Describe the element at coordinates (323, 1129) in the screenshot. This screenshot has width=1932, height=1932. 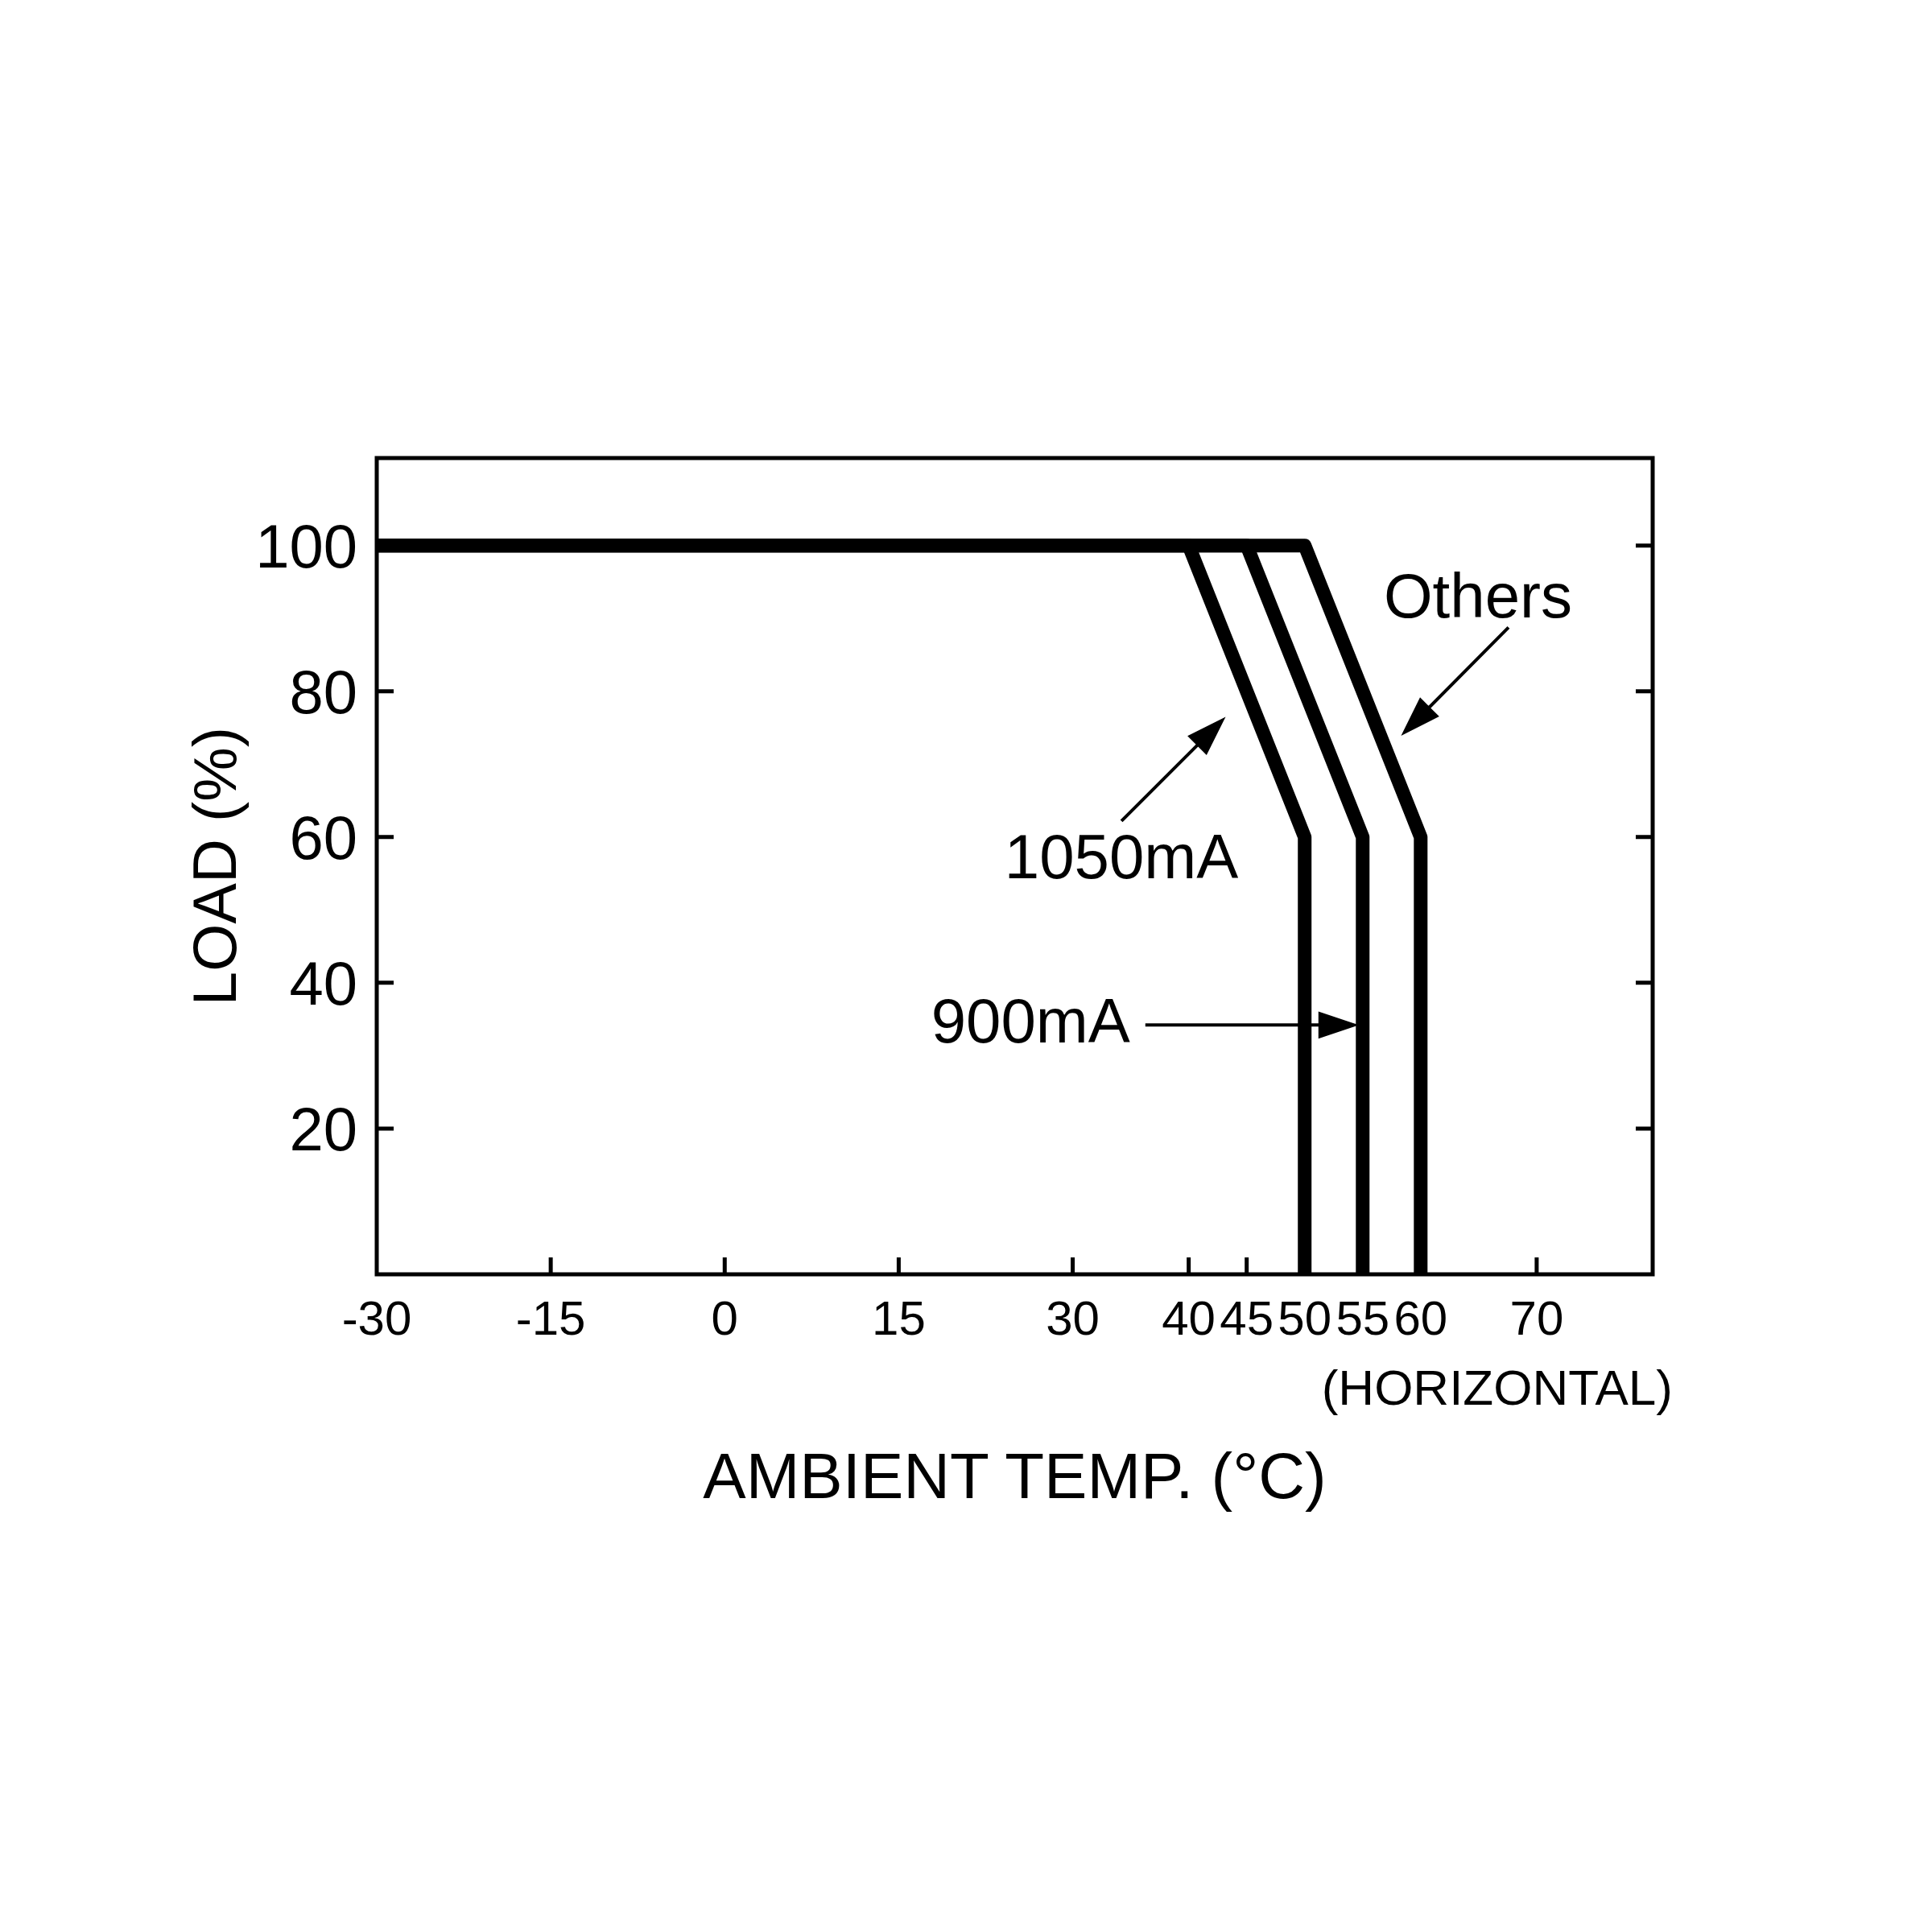
I see `y-tick-label: 20` at that location.